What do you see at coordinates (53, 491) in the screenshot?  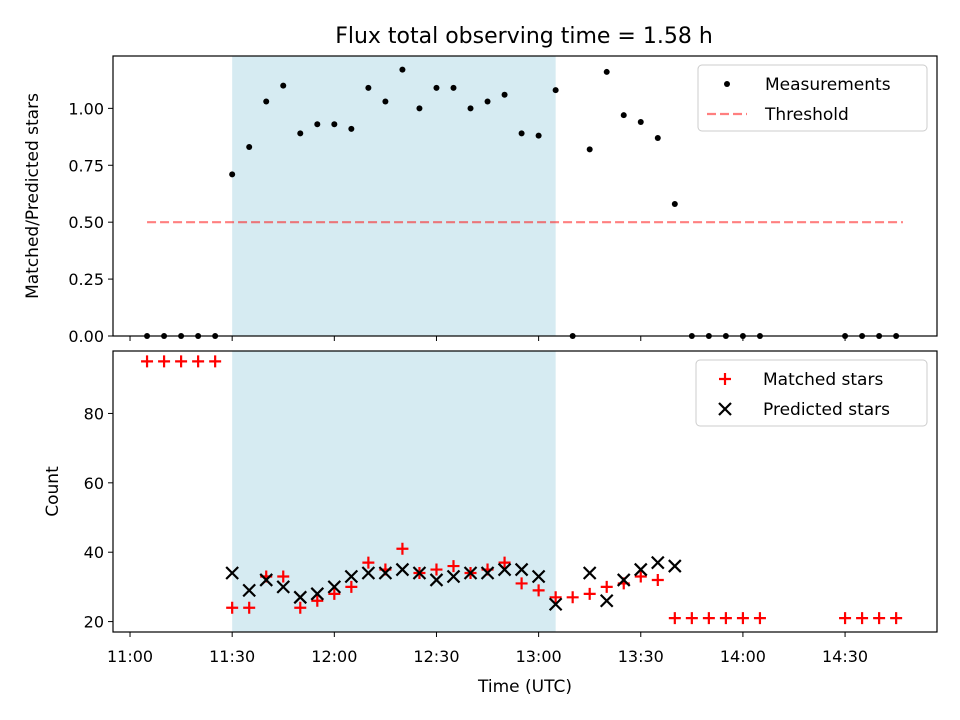 I see `y-axis-label: Count` at bounding box center [53, 491].